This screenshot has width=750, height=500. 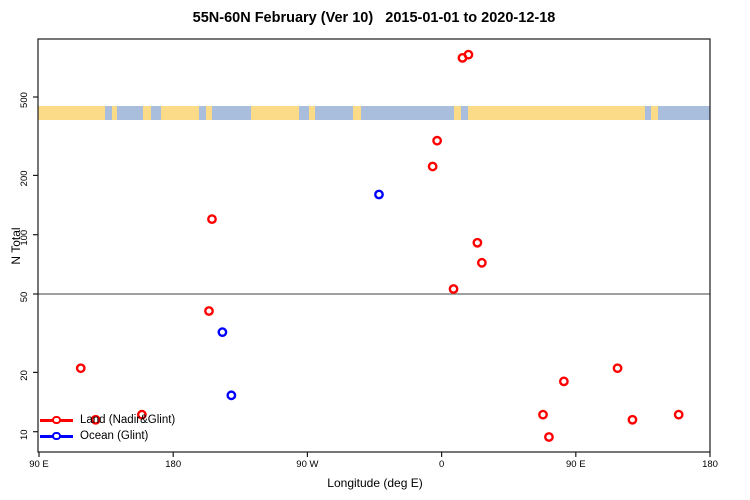 I want to click on y-tick-label: 100, so click(x=24, y=238).